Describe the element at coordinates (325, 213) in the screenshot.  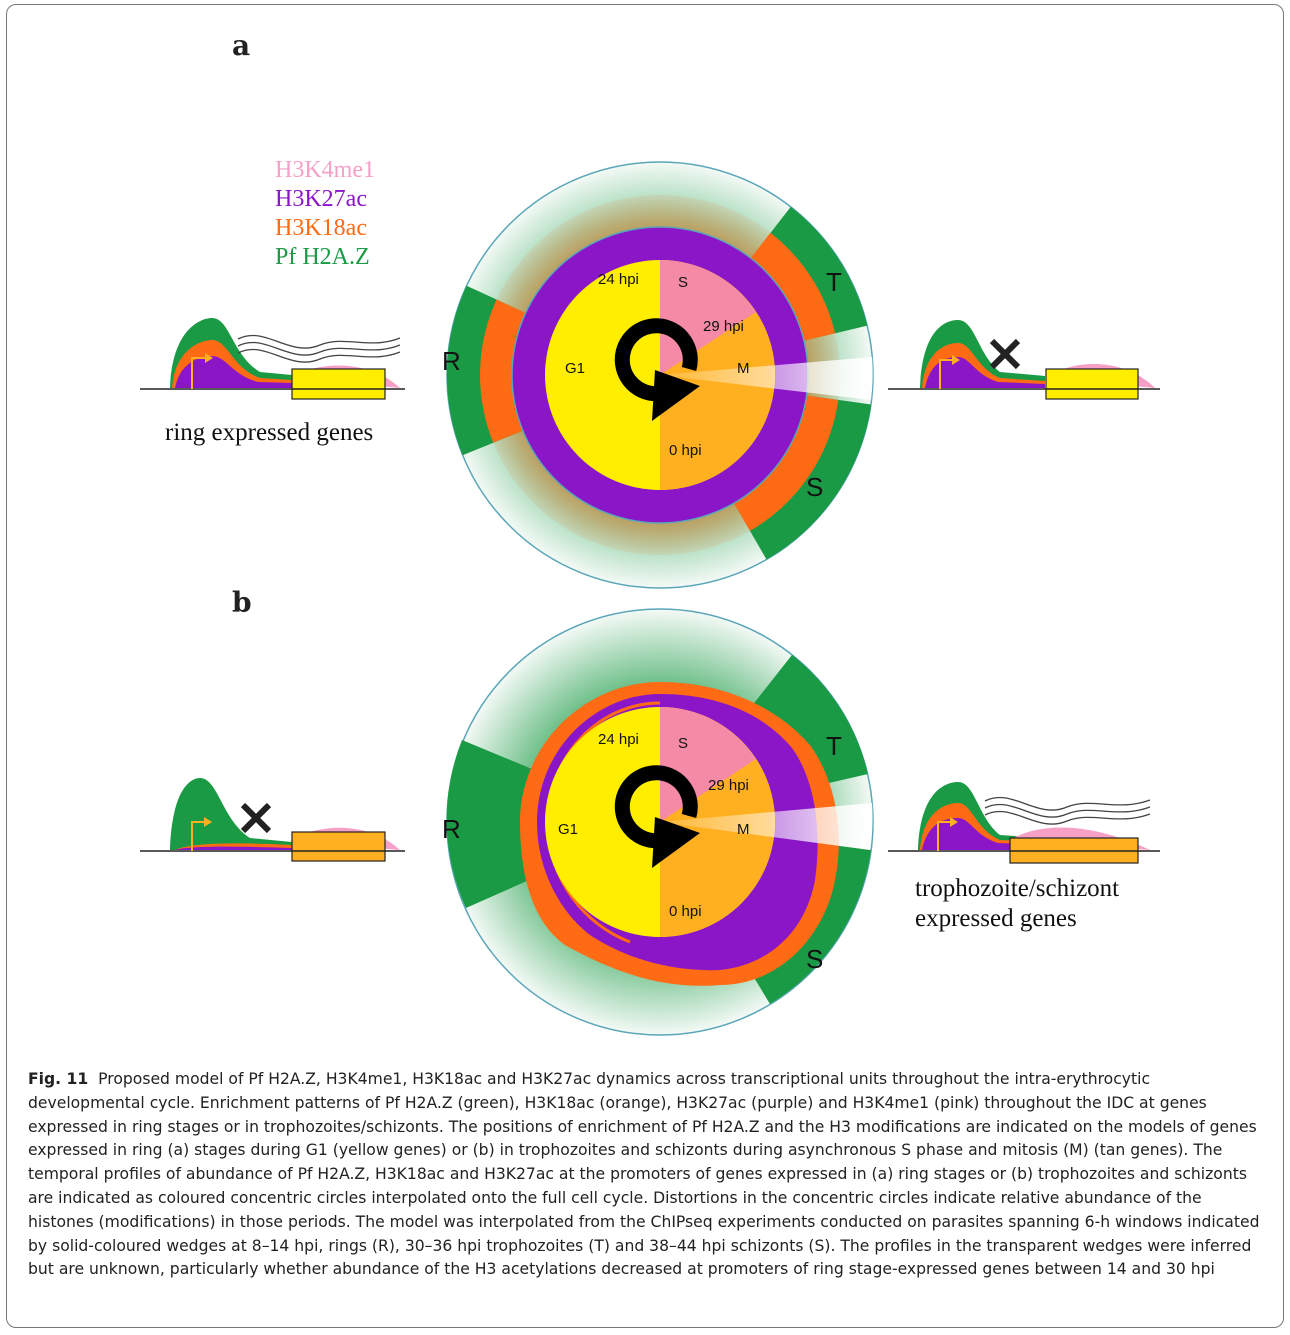
I see `legend: H3K4me1 H3K27ac H3K18ac Pf H2A.Z` at that location.